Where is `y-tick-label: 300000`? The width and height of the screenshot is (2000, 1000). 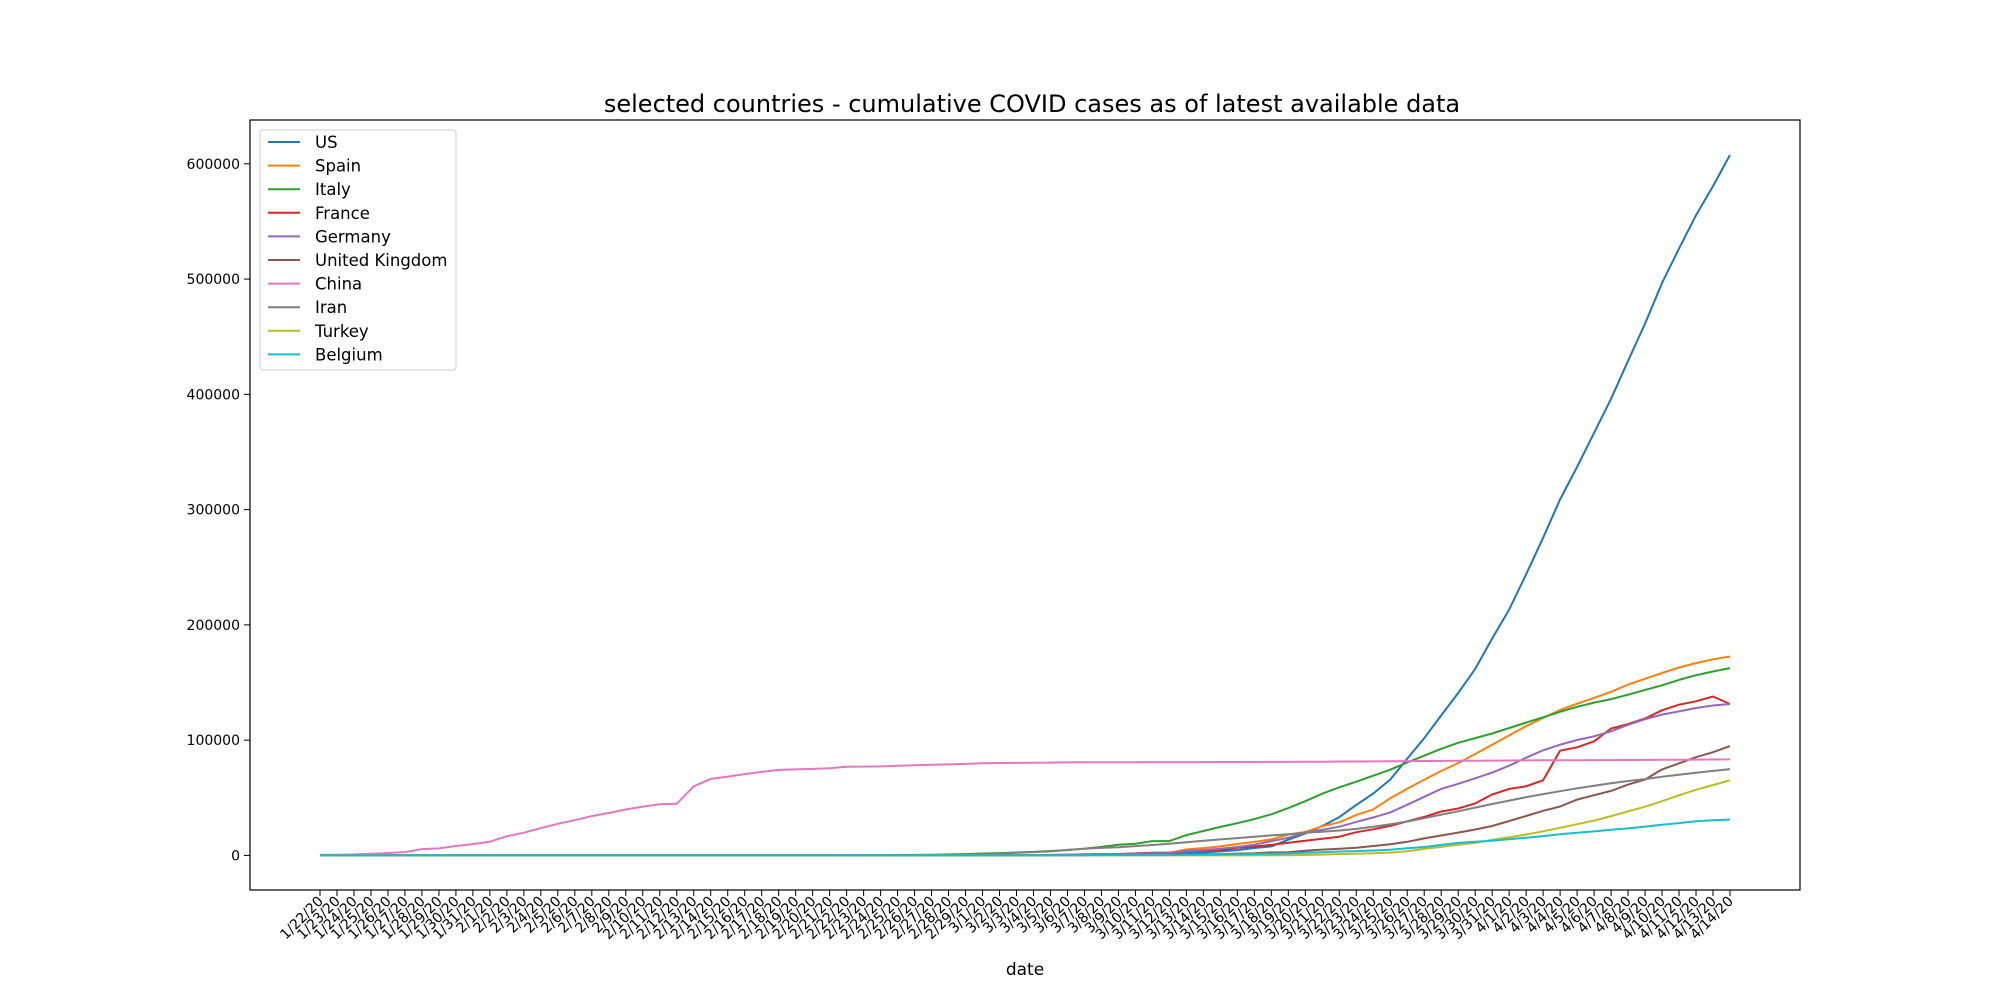
y-tick-label: 300000 is located at coordinates (213, 511).